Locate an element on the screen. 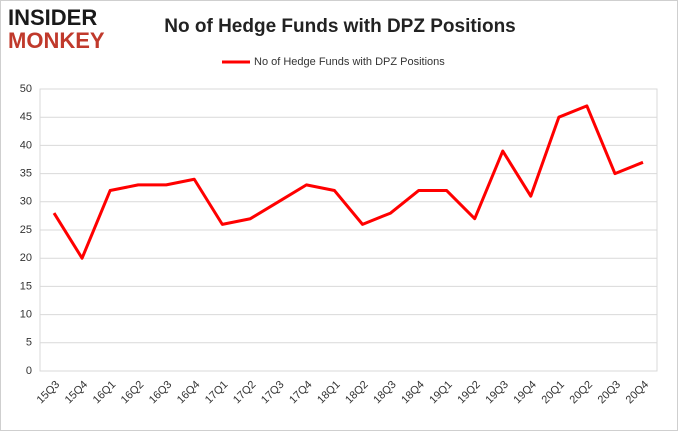 The width and height of the screenshot is (678, 431). y-tick-label: 40 is located at coordinates (26, 145).